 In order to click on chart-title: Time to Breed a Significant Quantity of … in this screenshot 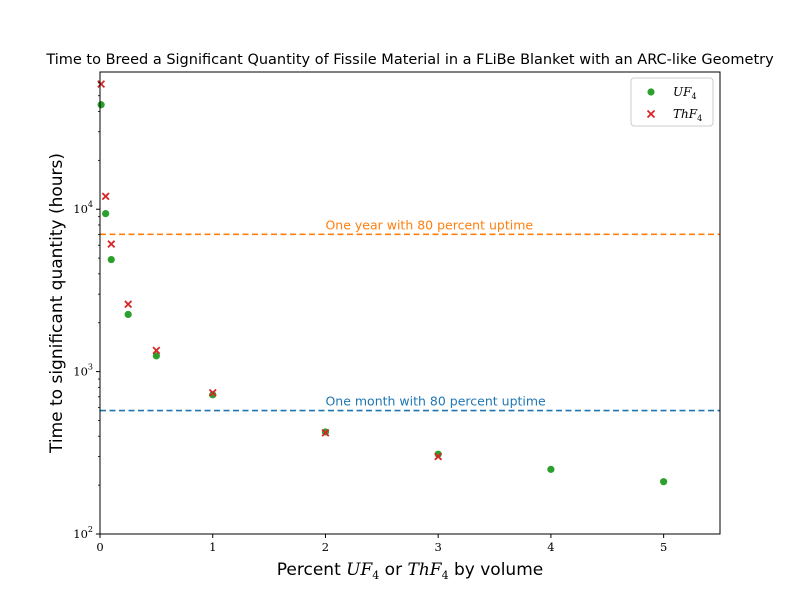, I will do `click(409, 60)`.